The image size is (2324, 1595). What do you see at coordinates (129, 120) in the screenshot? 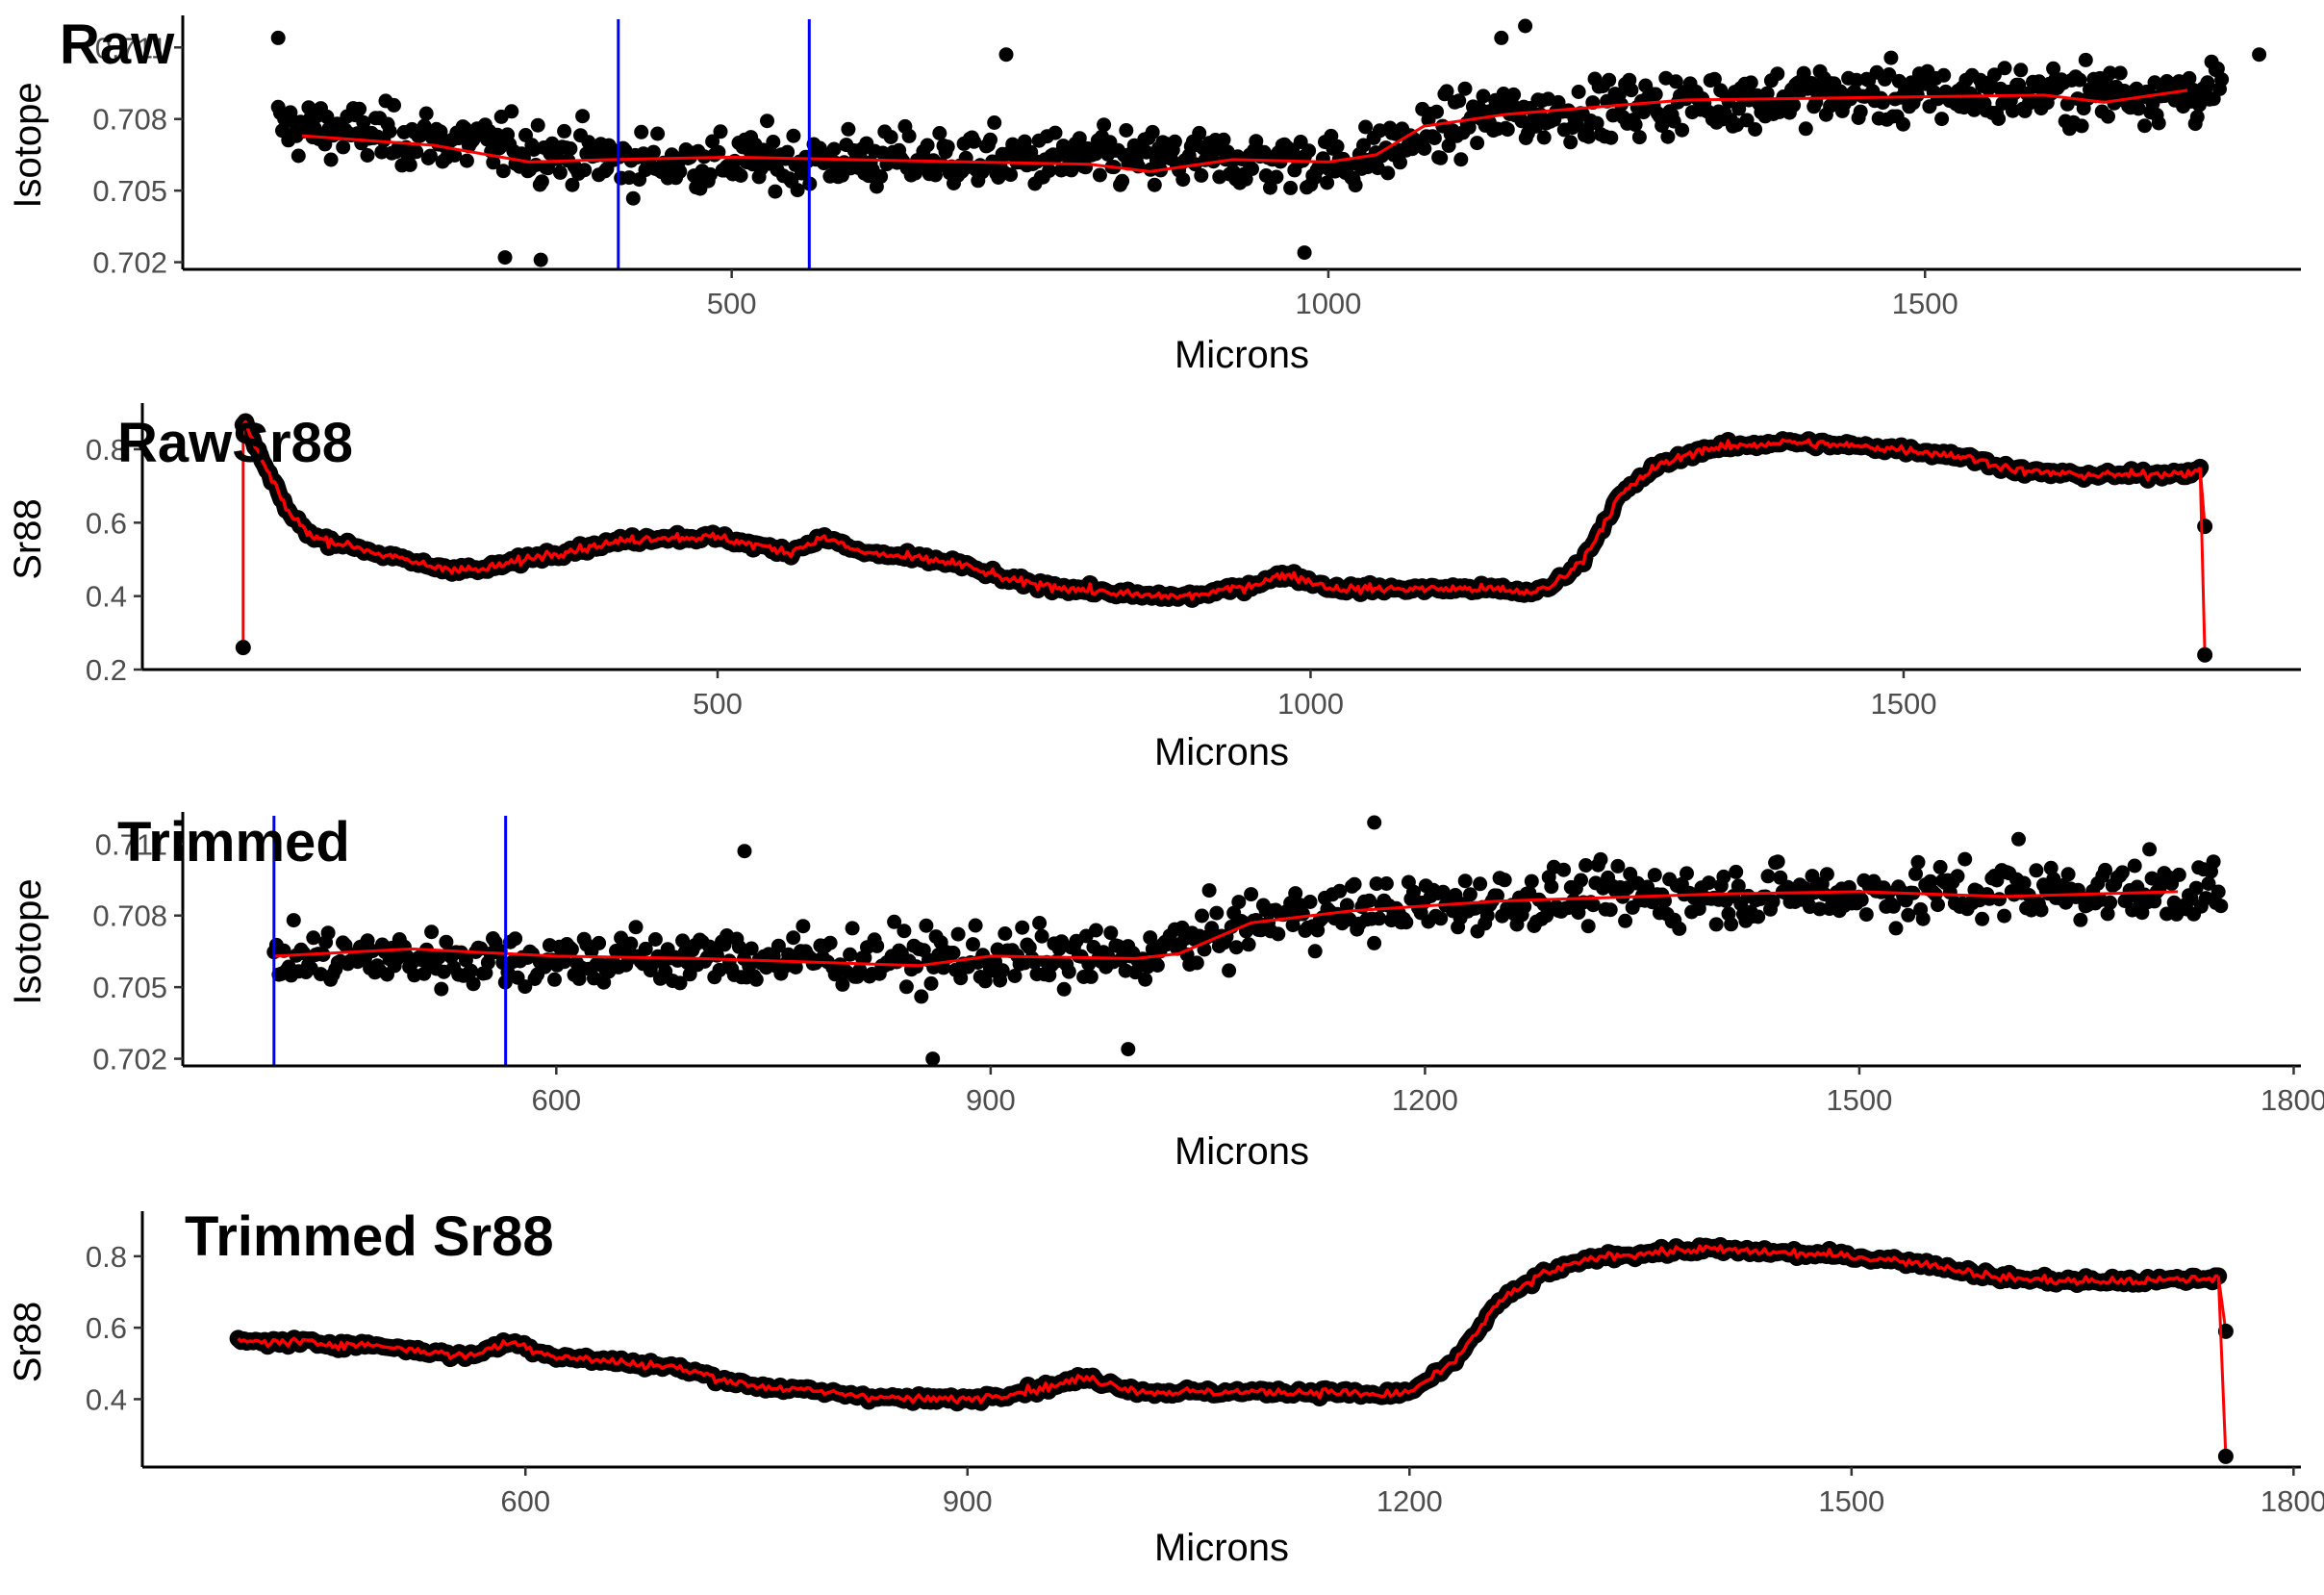
I see `y-tick-label: 0.708` at bounding box center [129, 120].